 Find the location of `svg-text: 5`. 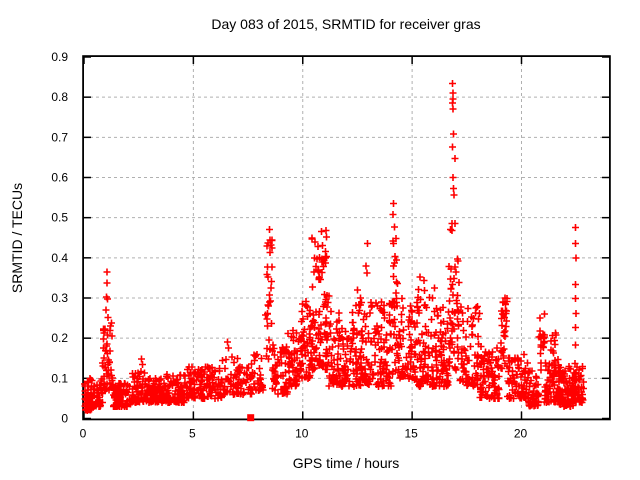

svg-text: 5 is located at coordinates (192, 434).